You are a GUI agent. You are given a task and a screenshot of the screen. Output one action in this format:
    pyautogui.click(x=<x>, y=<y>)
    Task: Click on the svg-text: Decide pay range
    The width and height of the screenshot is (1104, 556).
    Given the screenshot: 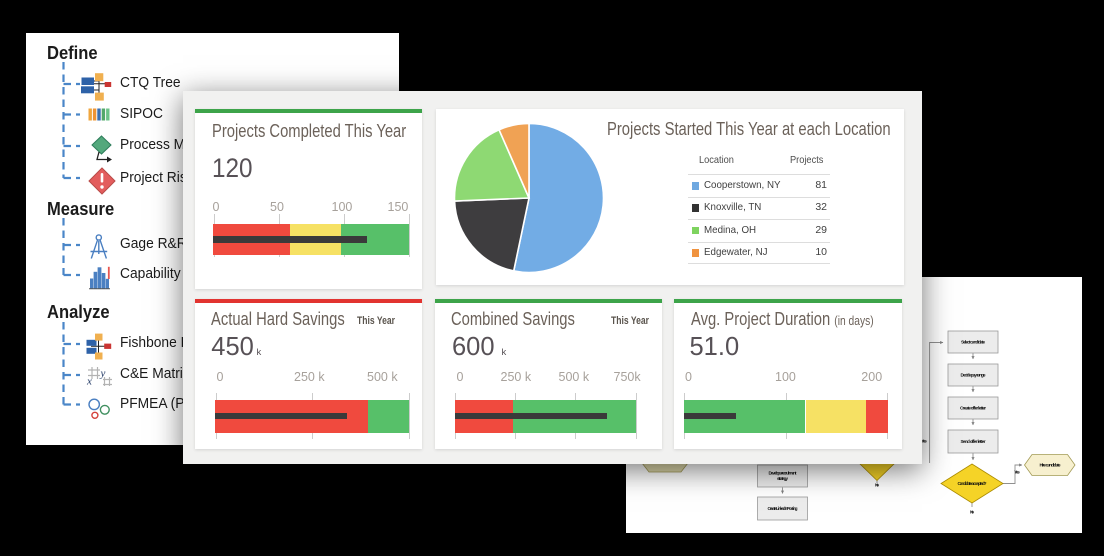 What is the action you would take?
    pyautogui.click(x=973, y=375)
    